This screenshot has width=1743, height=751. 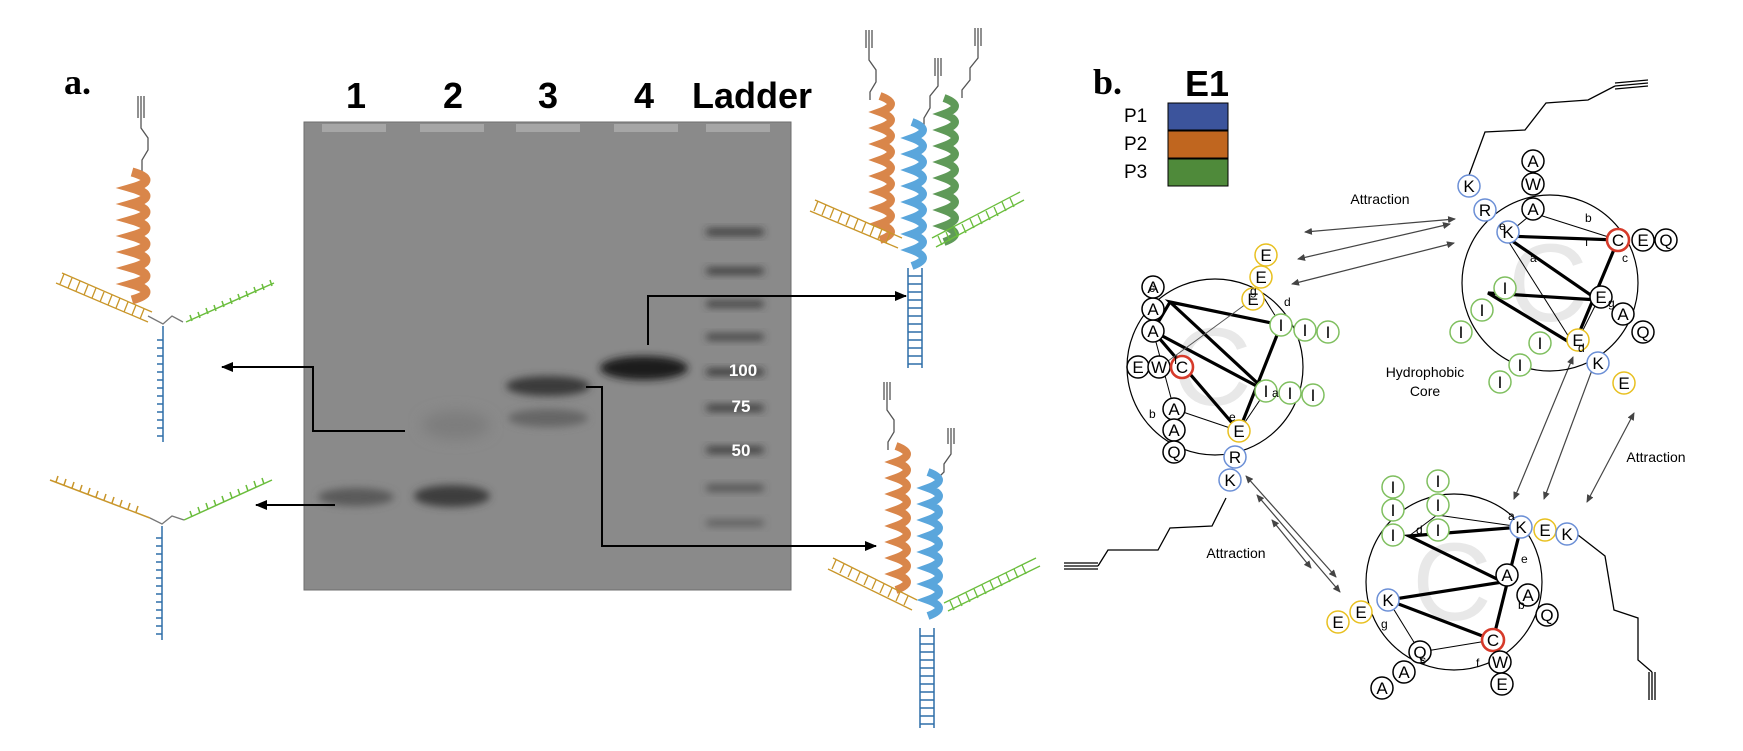 What do you see at coordinates (1235, 553) in the screenshot?
I see `attraction-label-bottom: Attraction` at bounding box center [1235, 553].